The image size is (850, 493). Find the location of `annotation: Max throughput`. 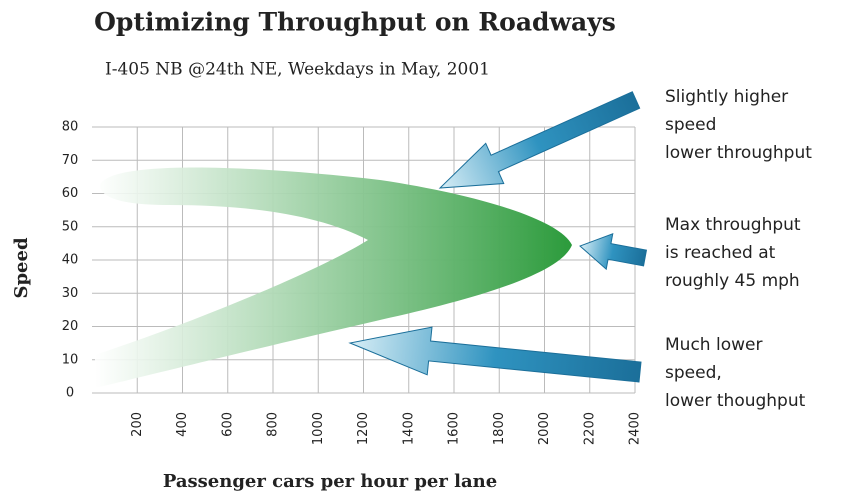

annotation: Max throughput is located at coordinates (733, 225).